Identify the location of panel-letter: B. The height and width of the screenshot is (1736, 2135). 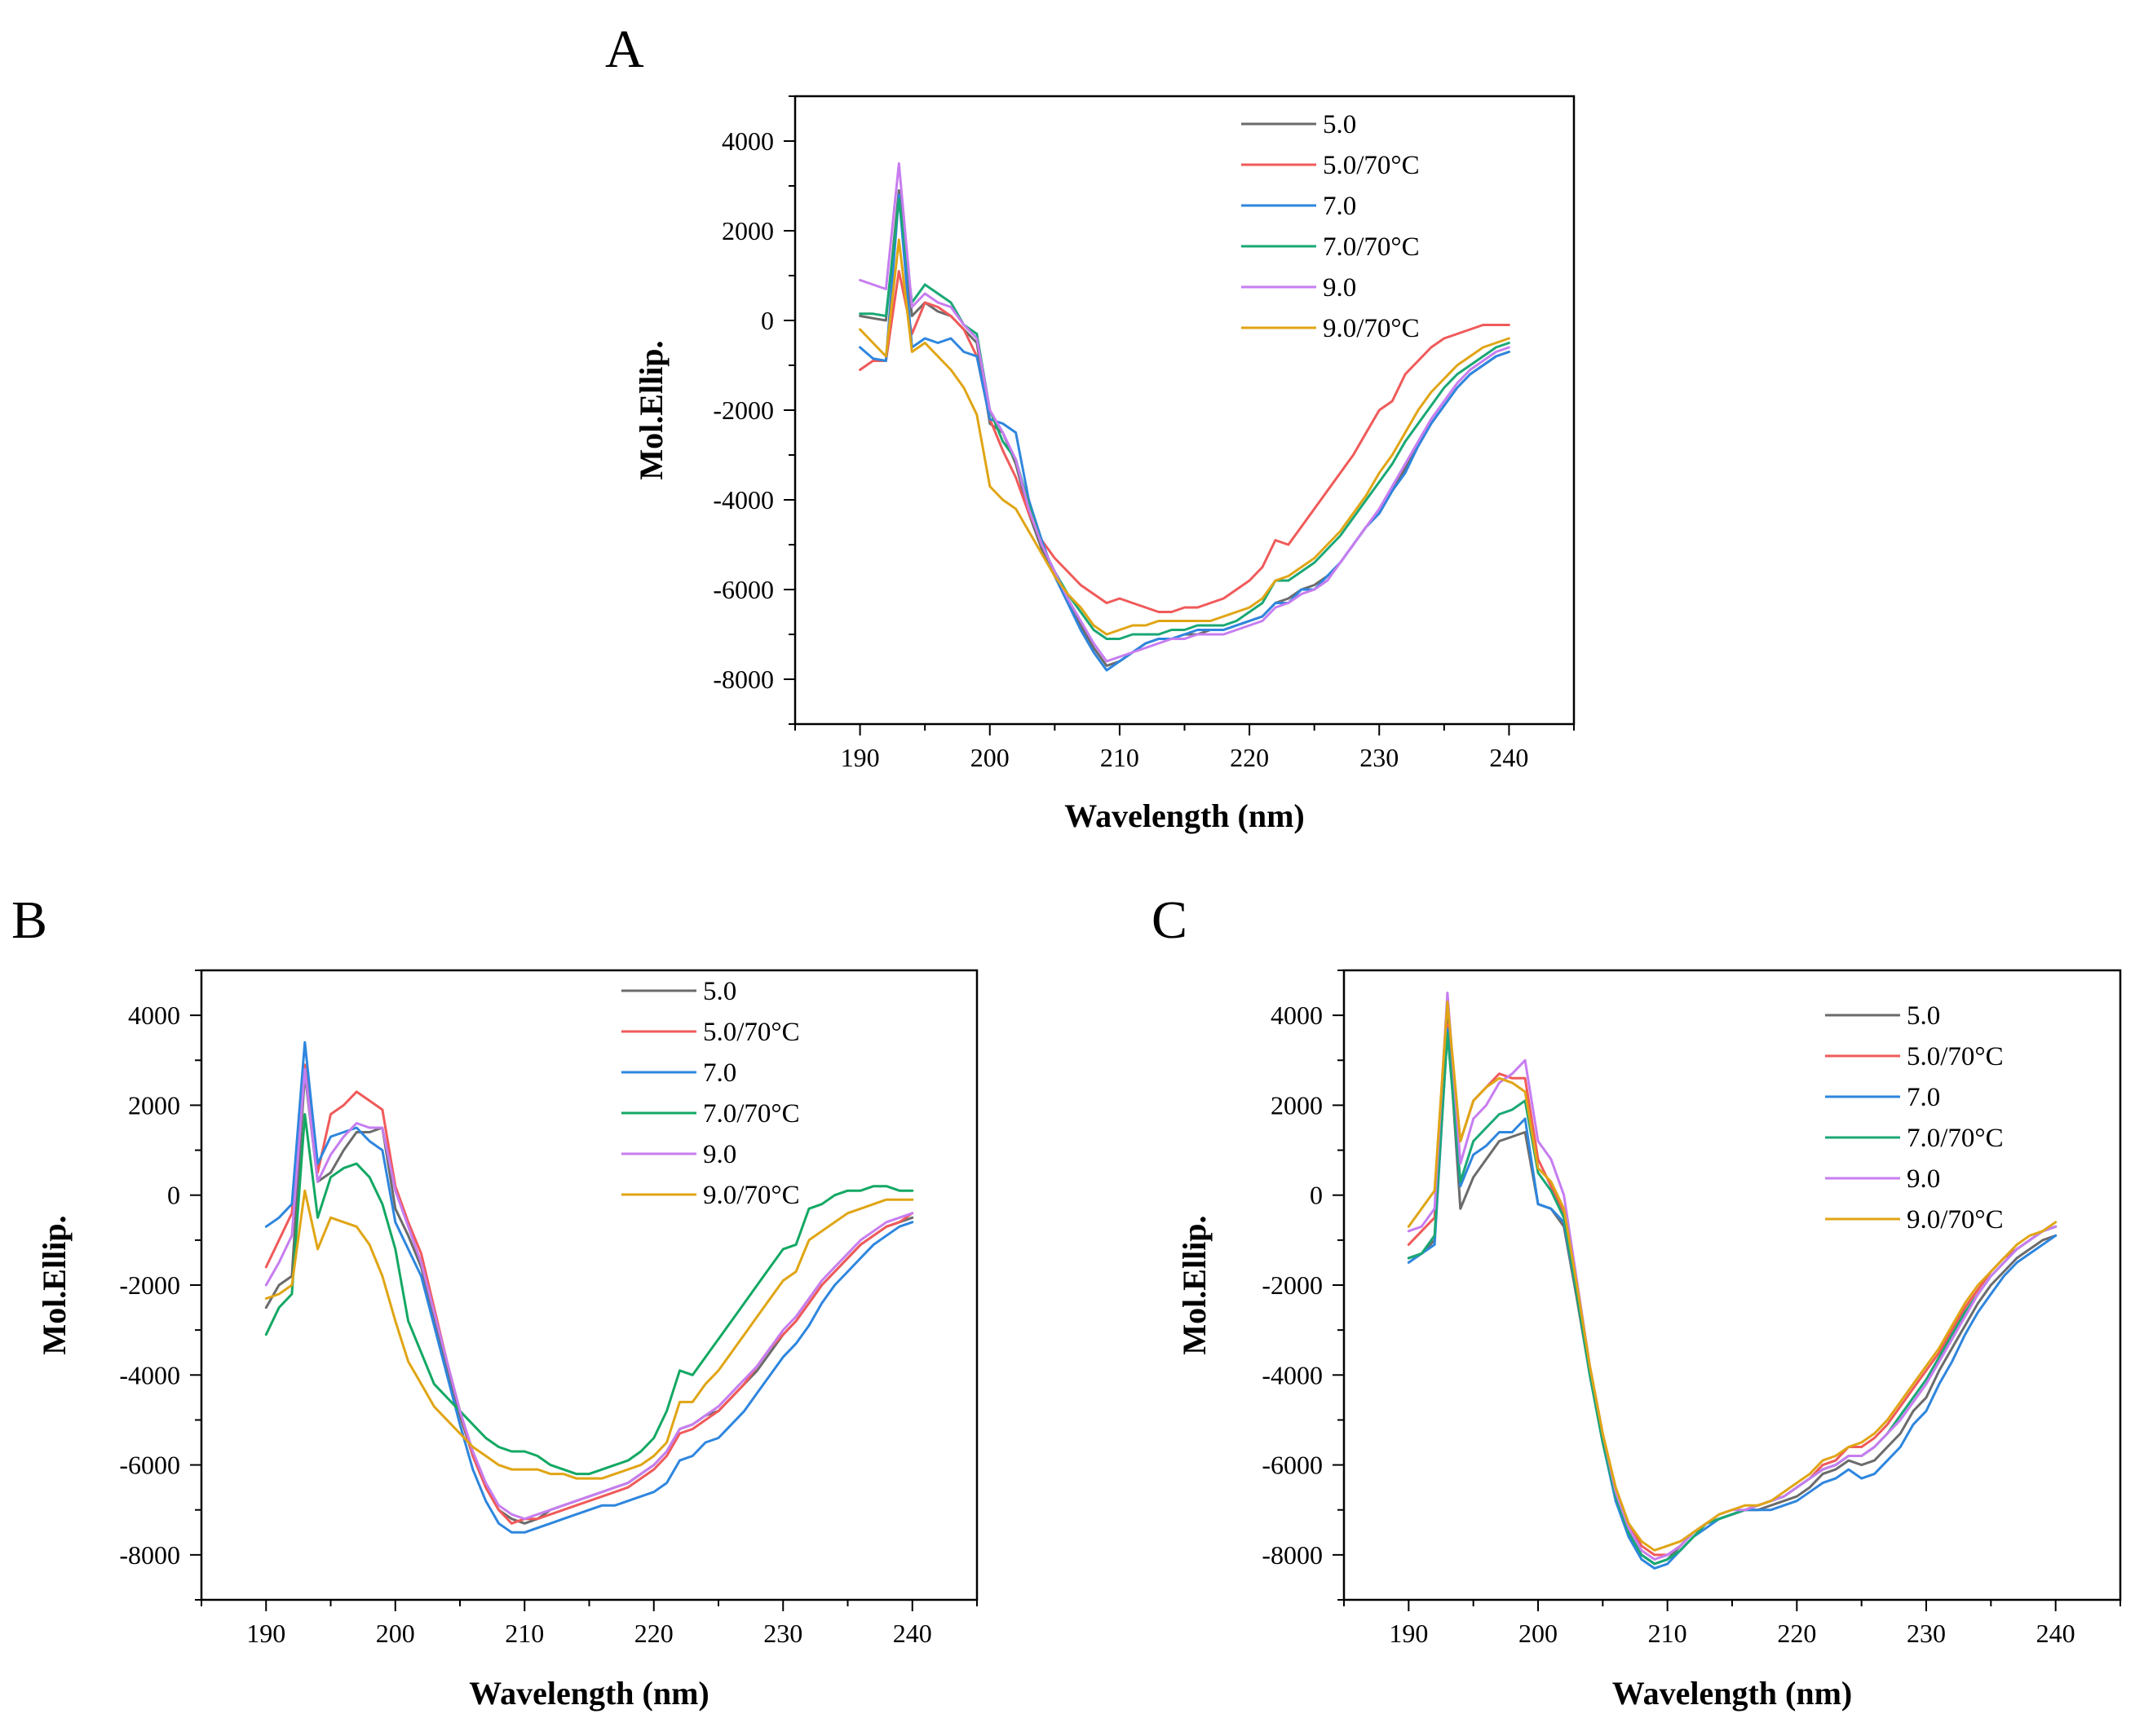
(29, 920).